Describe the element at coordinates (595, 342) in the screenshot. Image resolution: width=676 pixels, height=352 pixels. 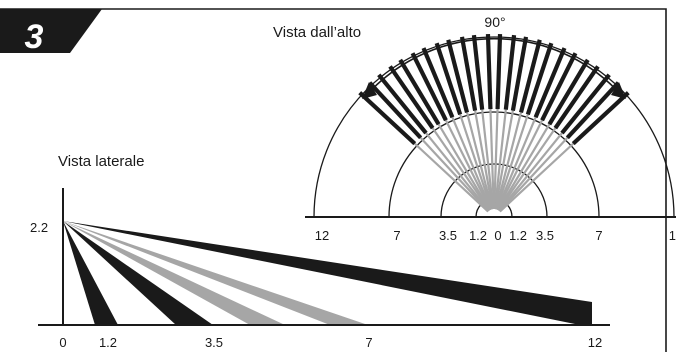
I see `side-axis-label: 12` at that location.